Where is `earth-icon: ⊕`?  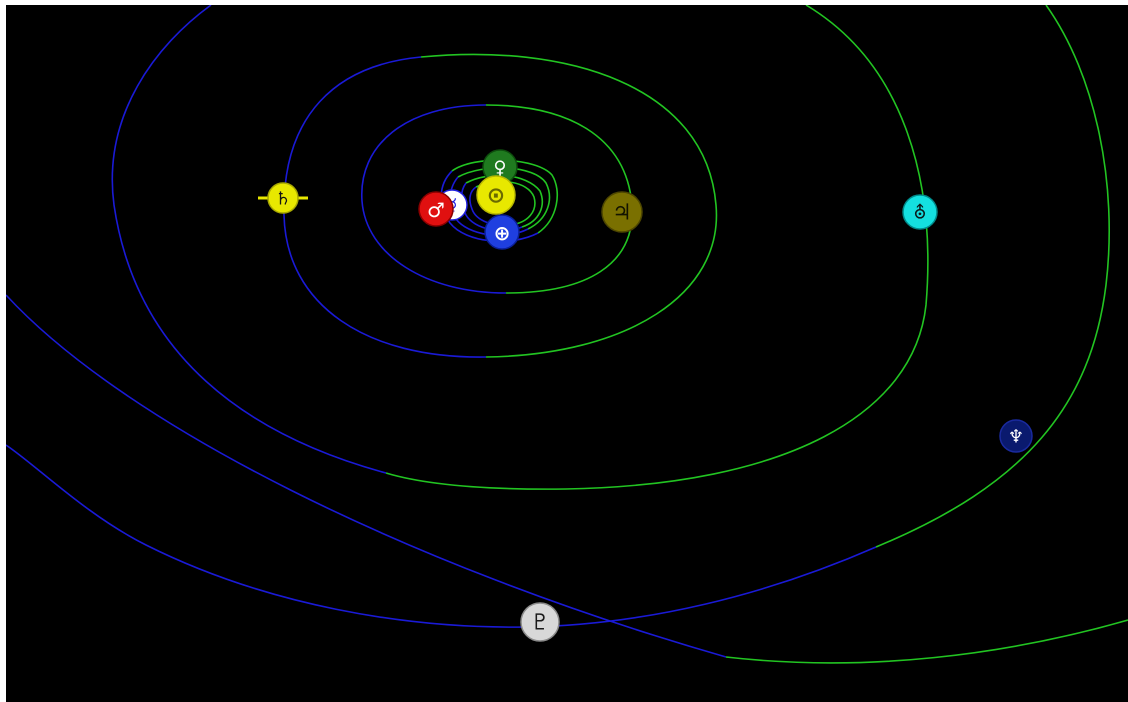
earth-icon: ⊕ is located at coordinates (502, 233).